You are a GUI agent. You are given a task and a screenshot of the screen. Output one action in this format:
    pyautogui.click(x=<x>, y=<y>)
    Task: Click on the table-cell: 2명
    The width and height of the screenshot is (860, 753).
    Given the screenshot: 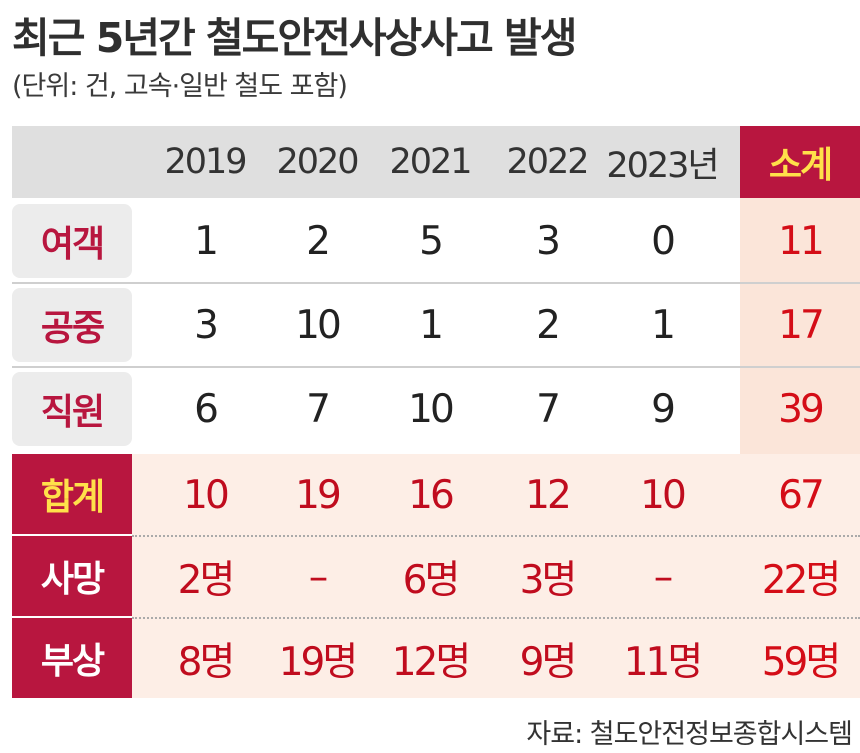 What is the action you would take?
    pyautogui.click(x=206, y=580)
    